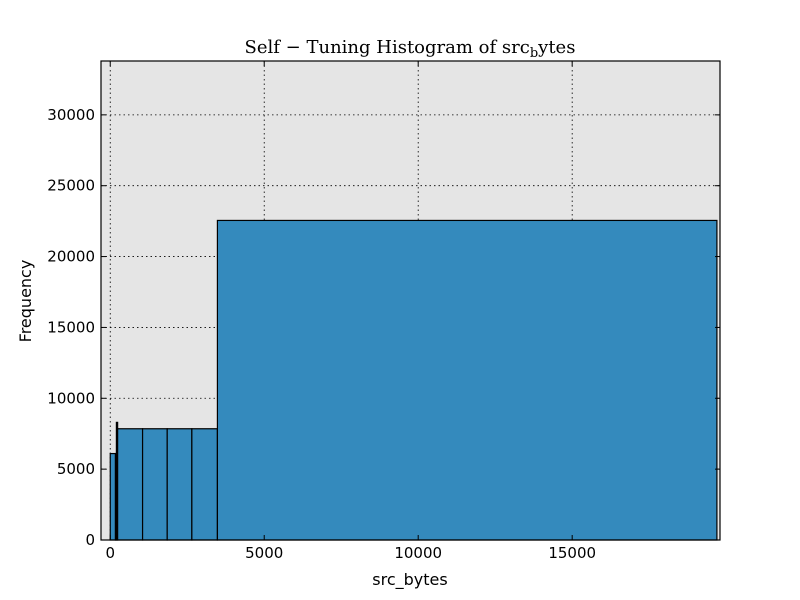 This screenshot has height=600, width=800. Describe the element at coordinates (534, 53) in the screenshot. I see `chart-title-subscript: b` at that location.